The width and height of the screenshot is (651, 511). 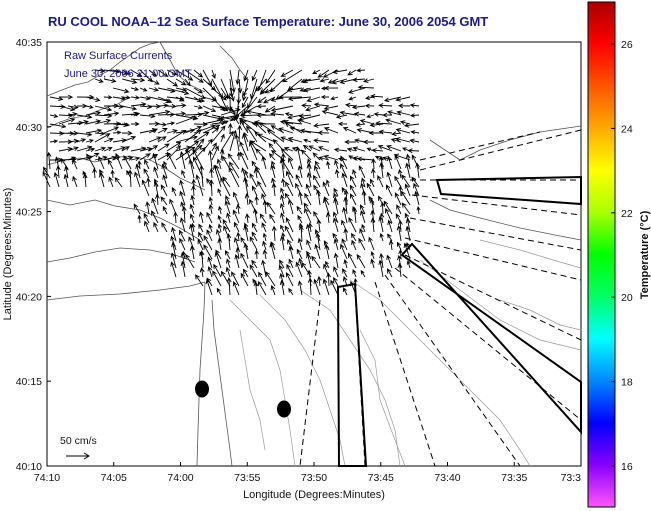 What do you see at coordinates (627, 45) in the screenshot?
I see `colorbar-tick-label: 26` at bounding box center [627, 45].